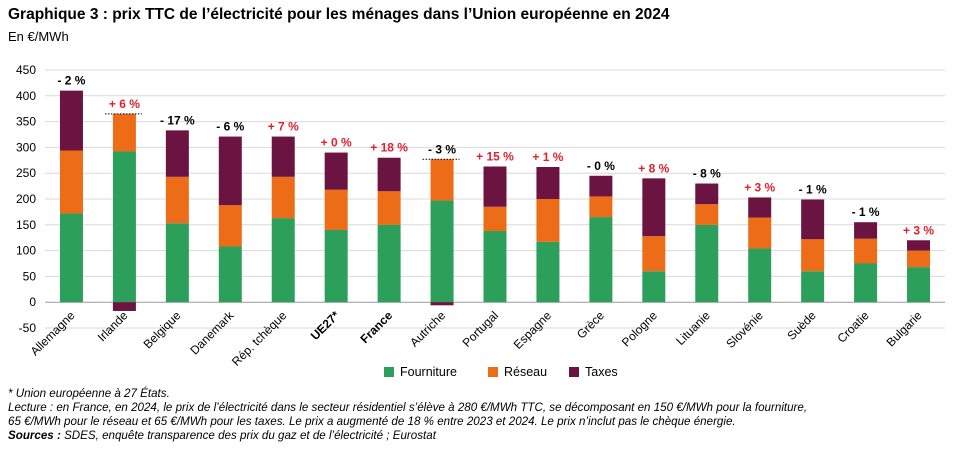  What do you see at coordinates (162, 329) in the screenshot?
I see `x-tick-label: Belgique` at bounding box center [162, 329].